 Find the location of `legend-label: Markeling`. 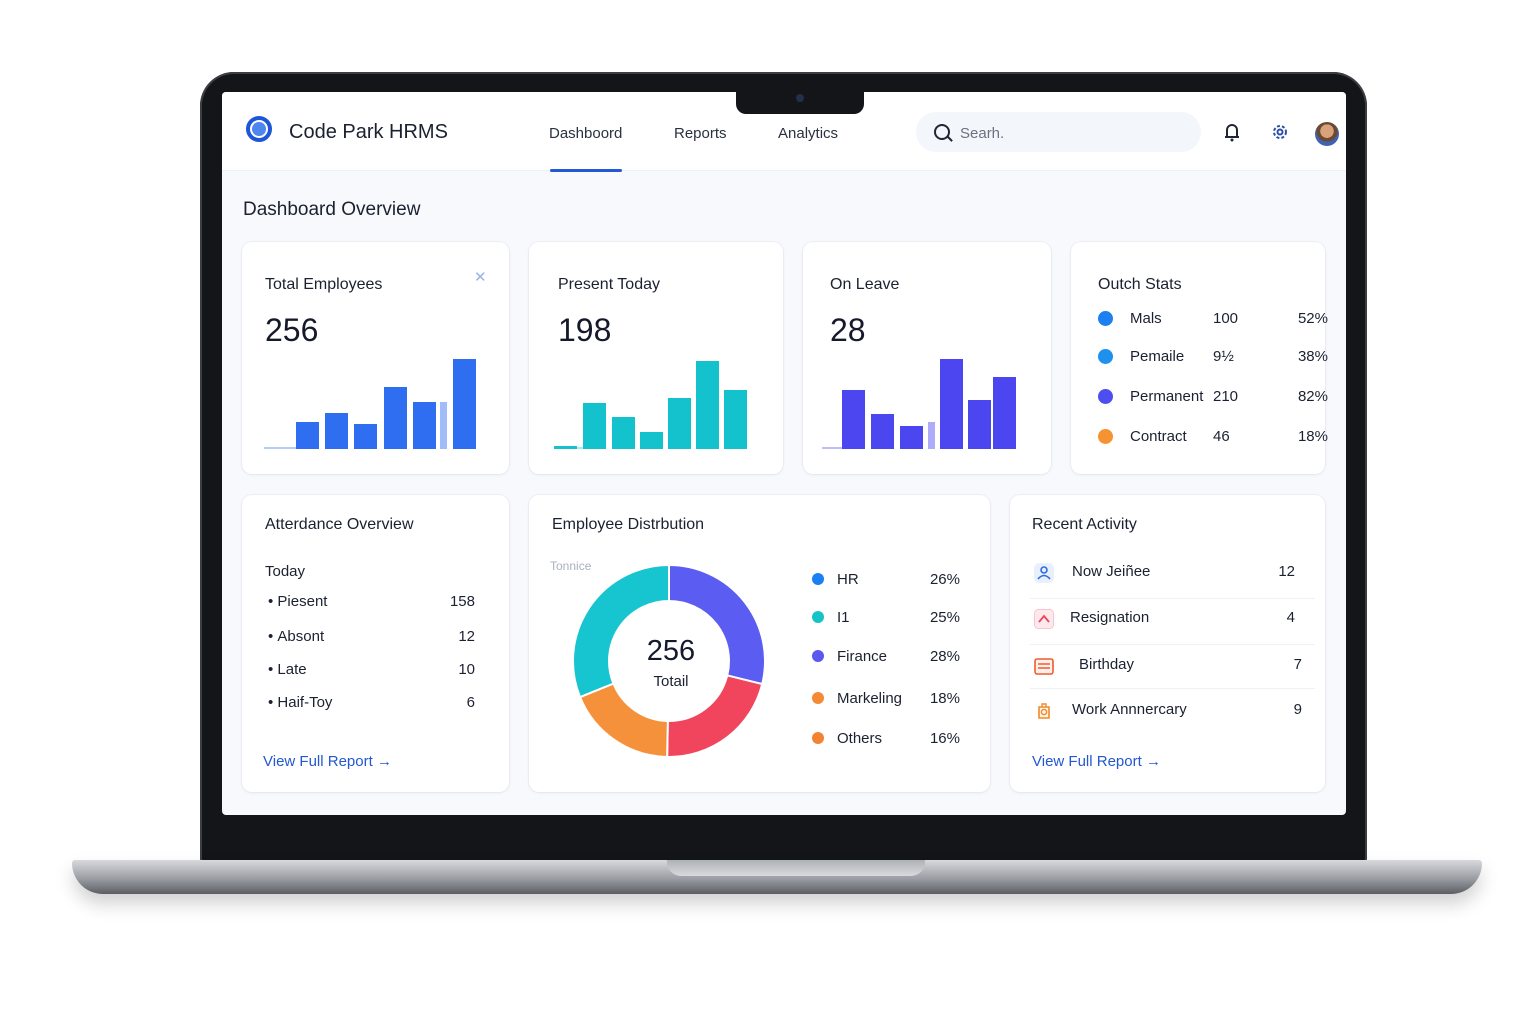

legend-label: Markeling is located at coordinates (870, 698).